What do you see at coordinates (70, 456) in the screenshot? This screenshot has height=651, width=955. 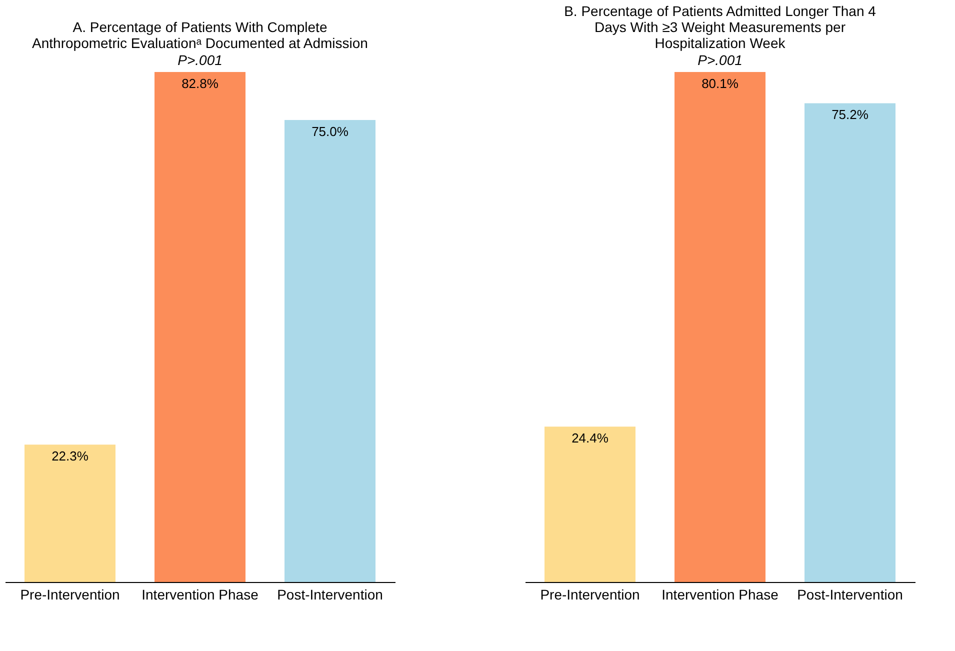 I see `data-label: 22.3%` at bounding box center [70, 456].